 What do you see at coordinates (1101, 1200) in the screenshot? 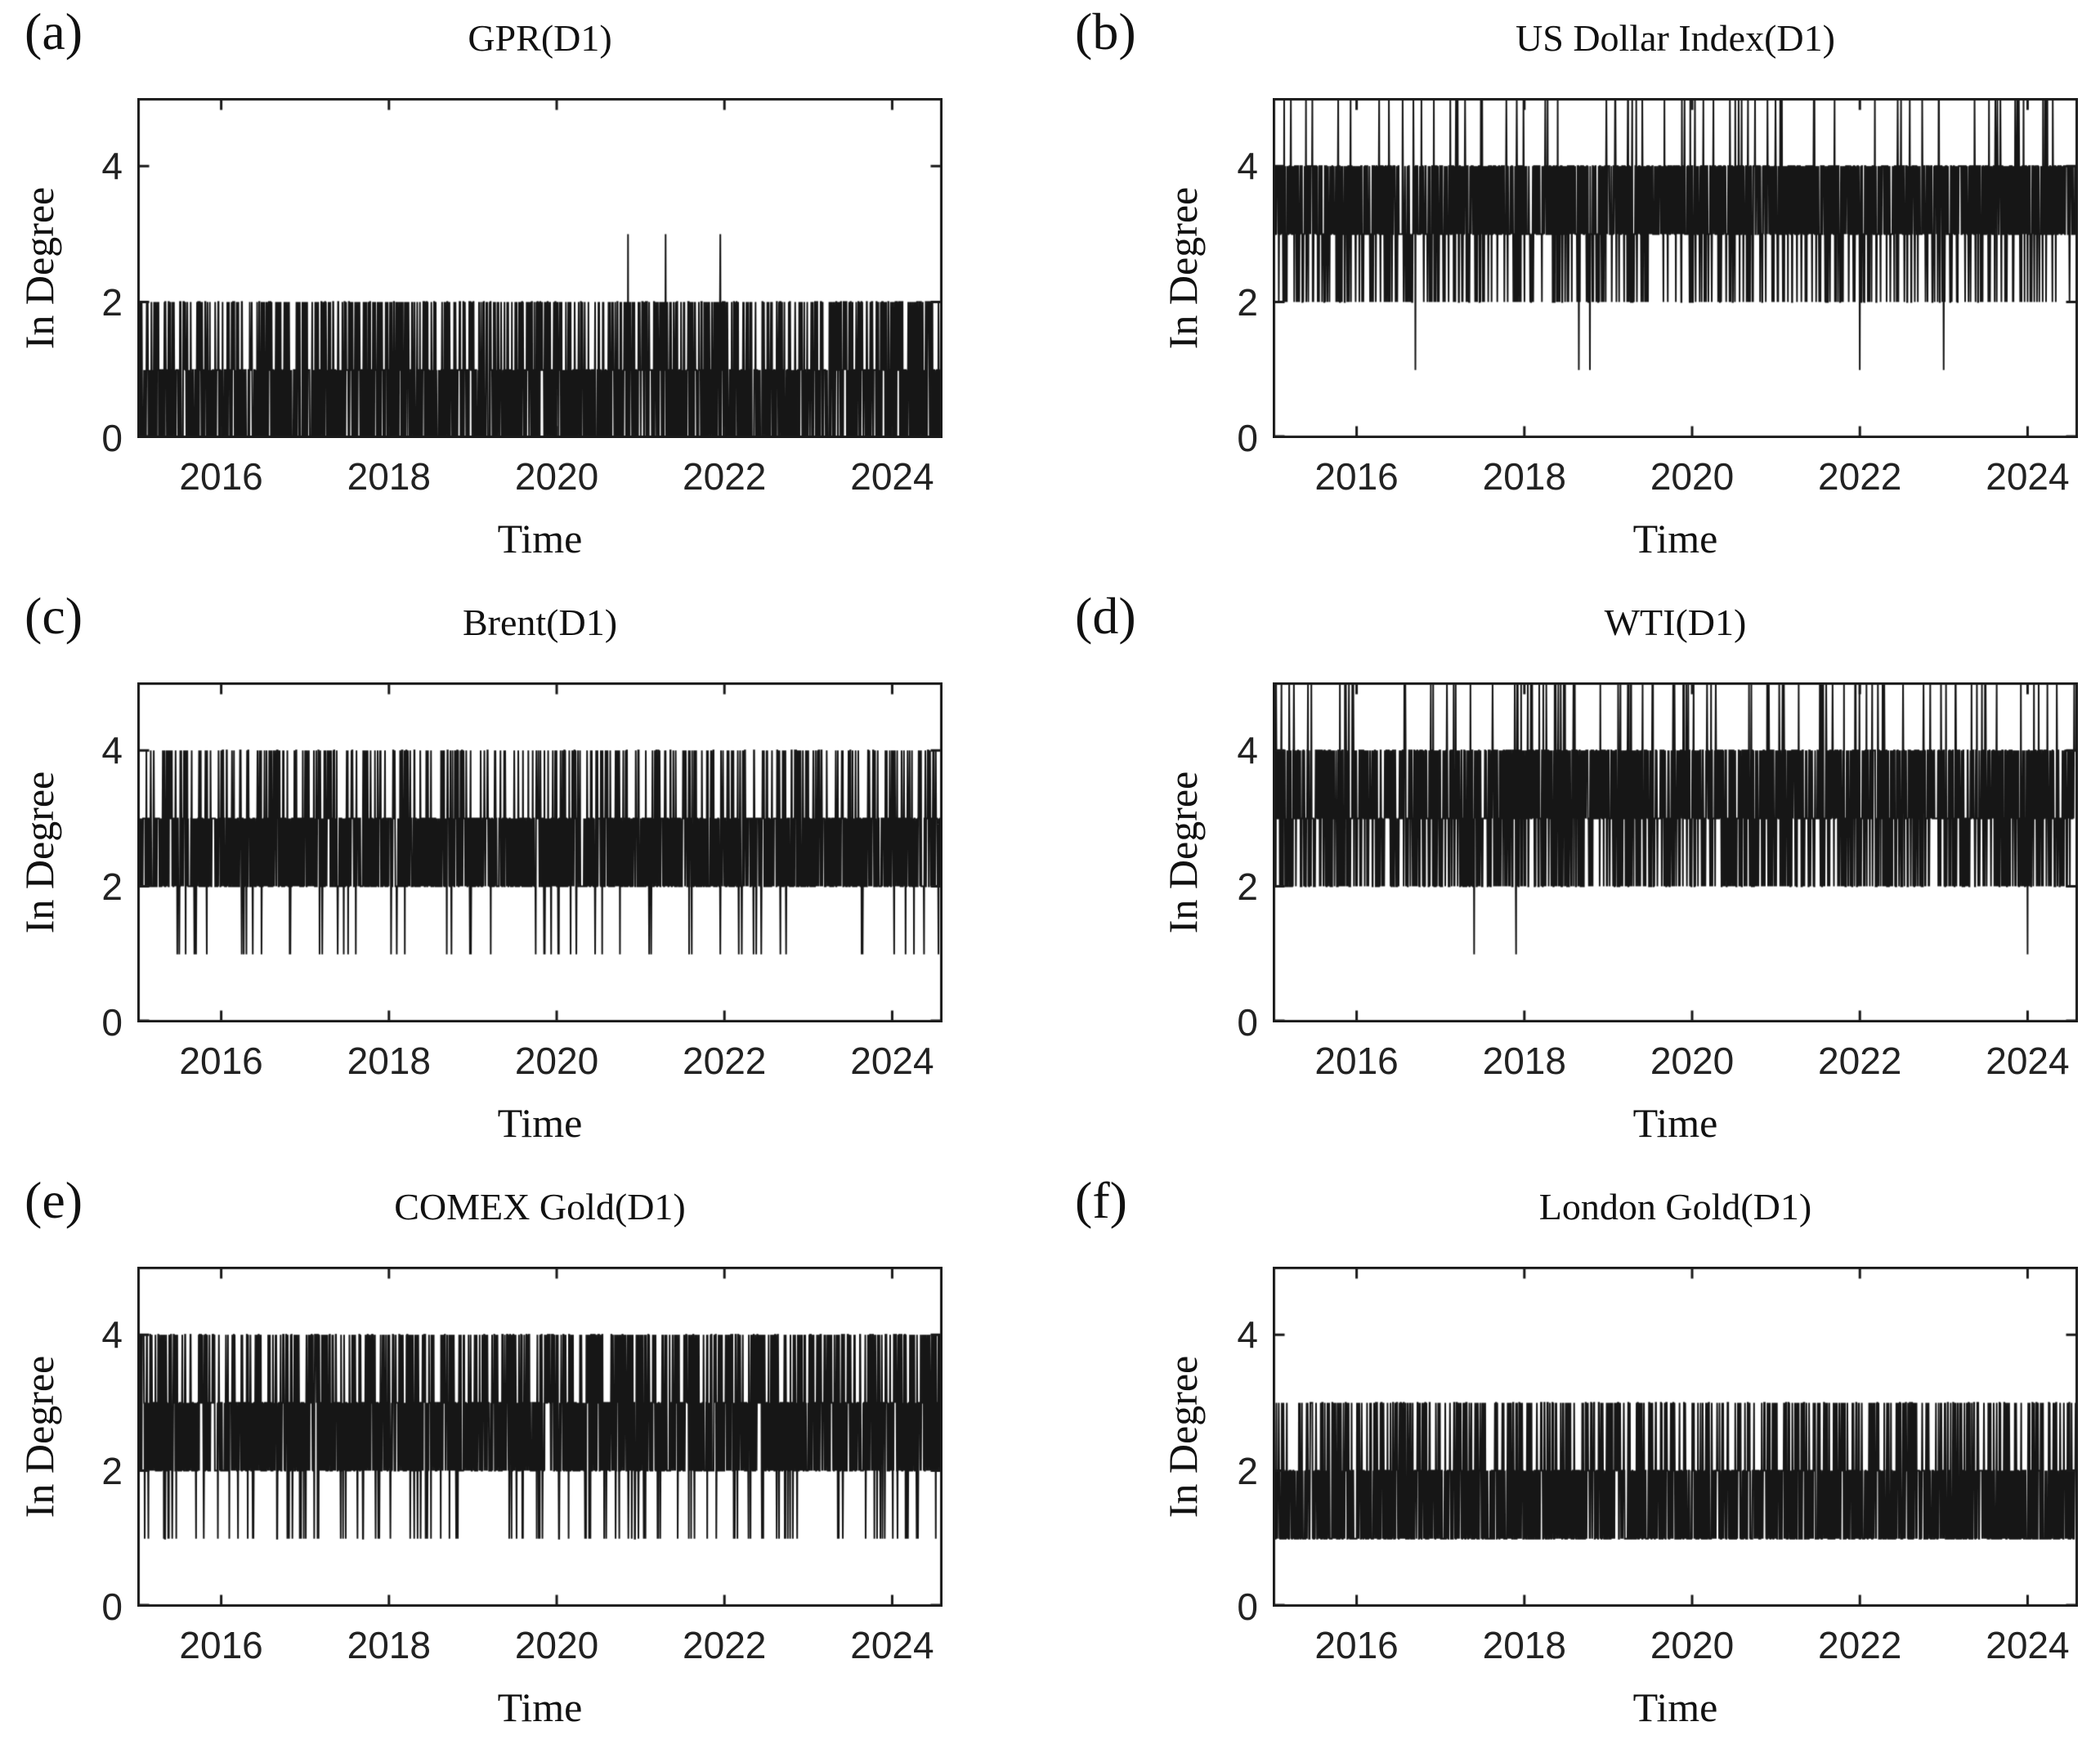
I see `panel-letter: (f)` at bounding box center [1101, 1200].